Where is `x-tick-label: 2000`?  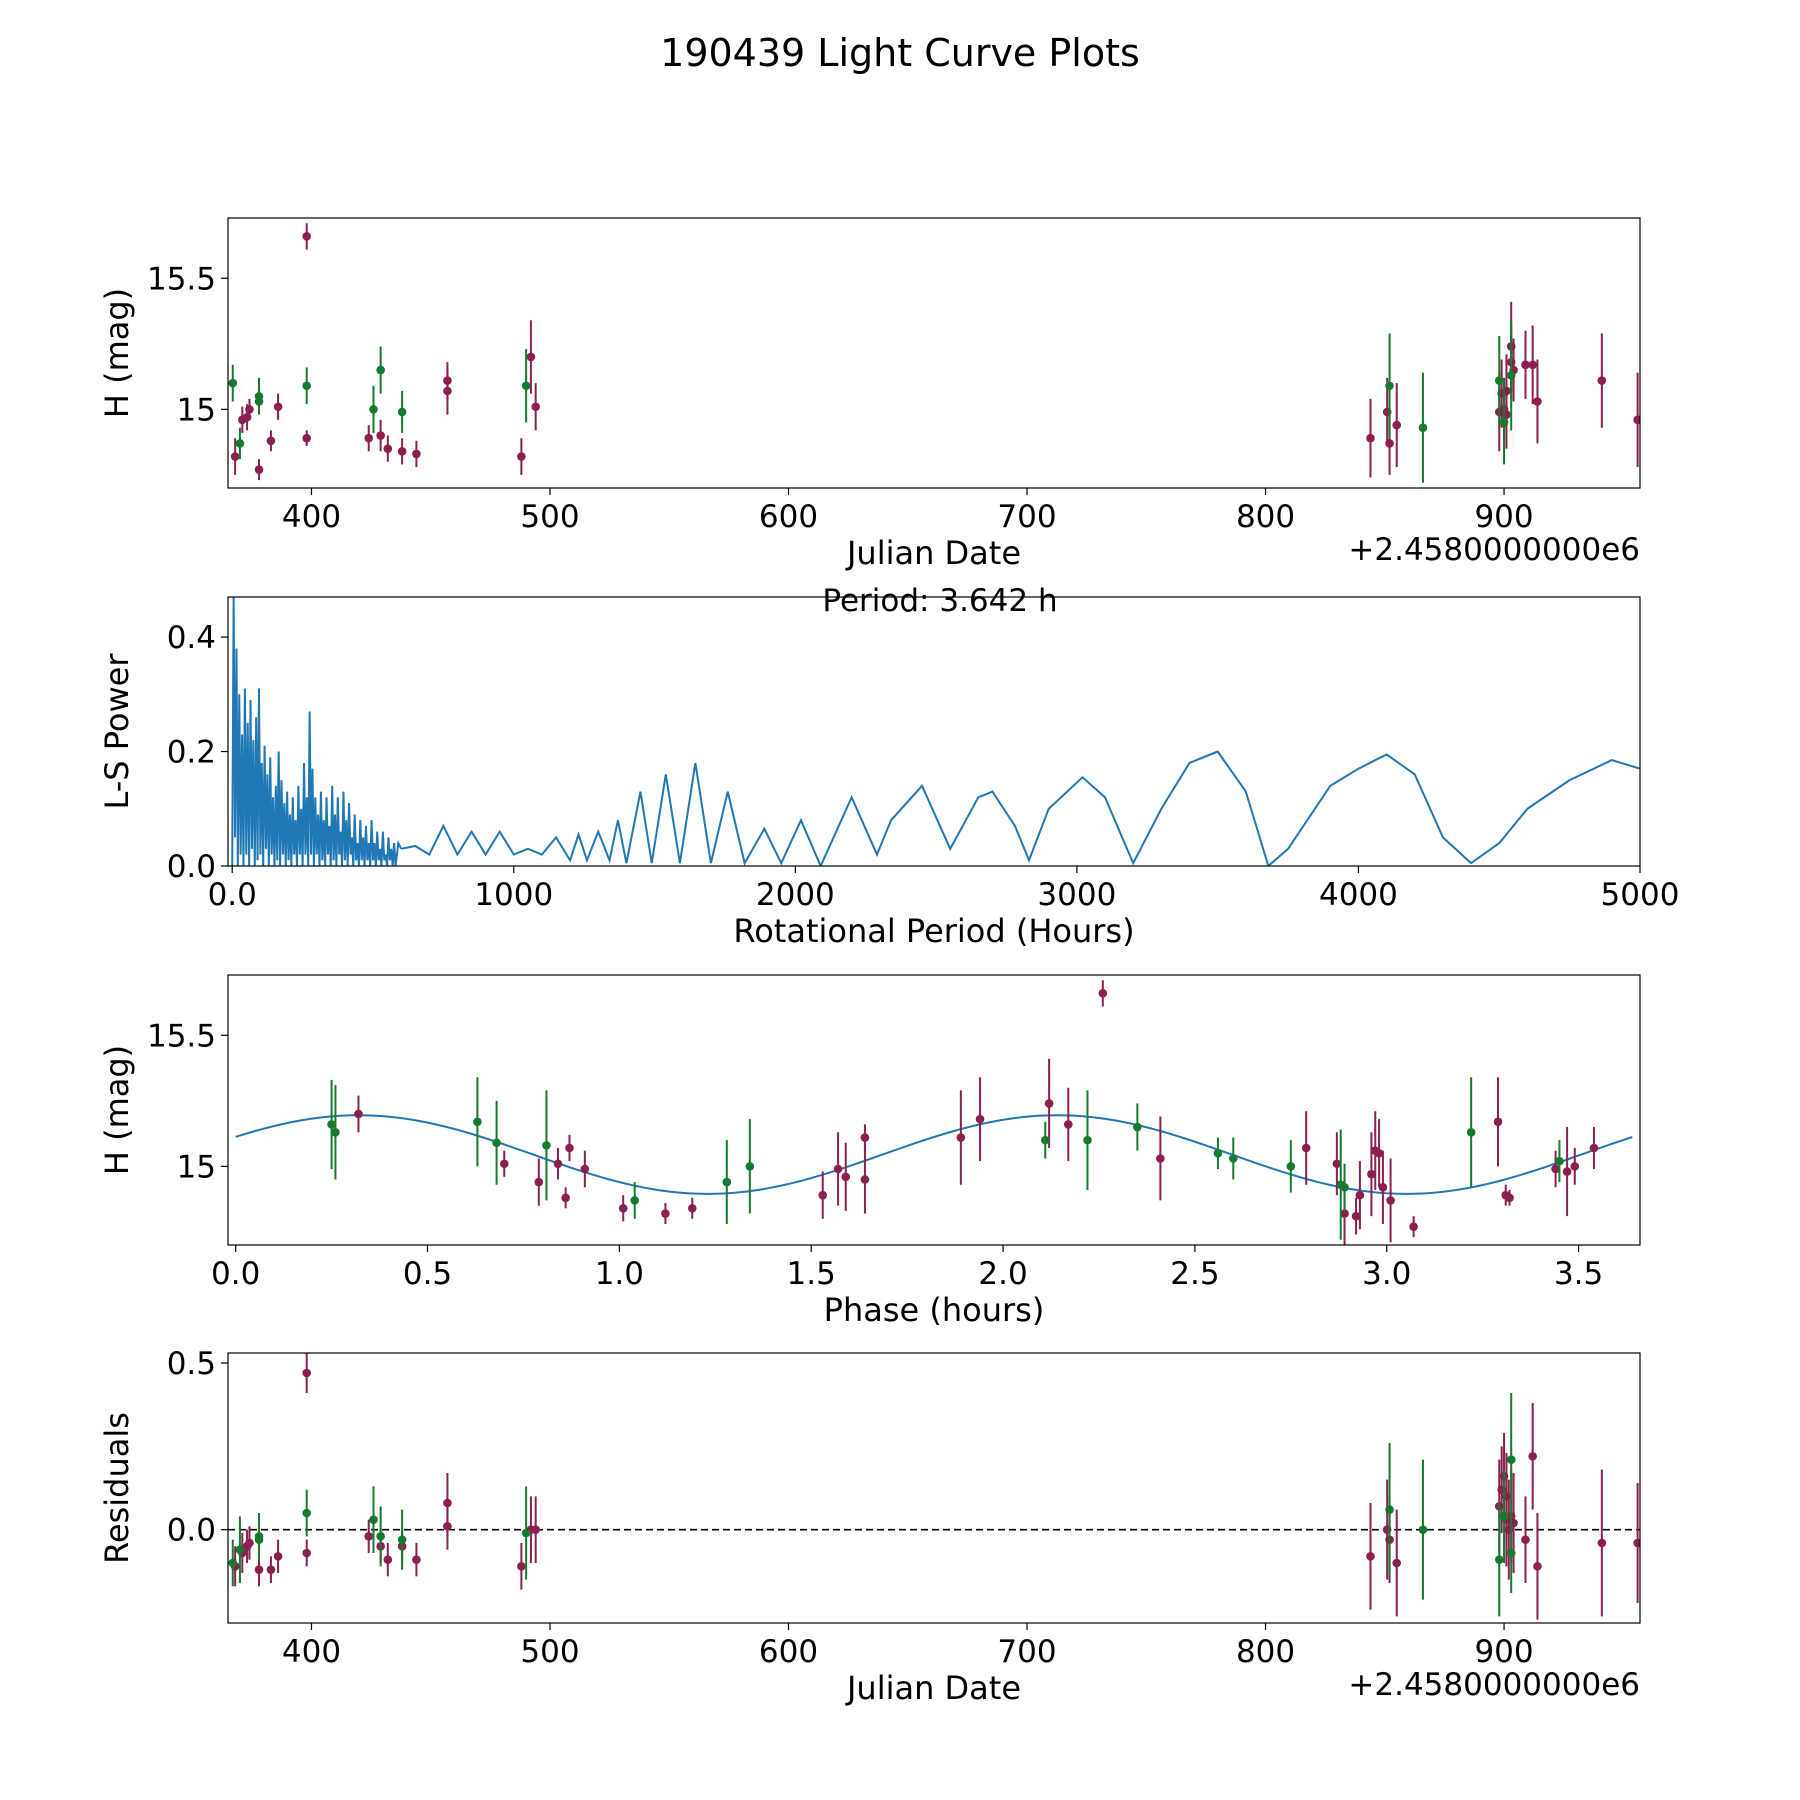 x-tick-label: 2000 is located at coordinates (795, 895).